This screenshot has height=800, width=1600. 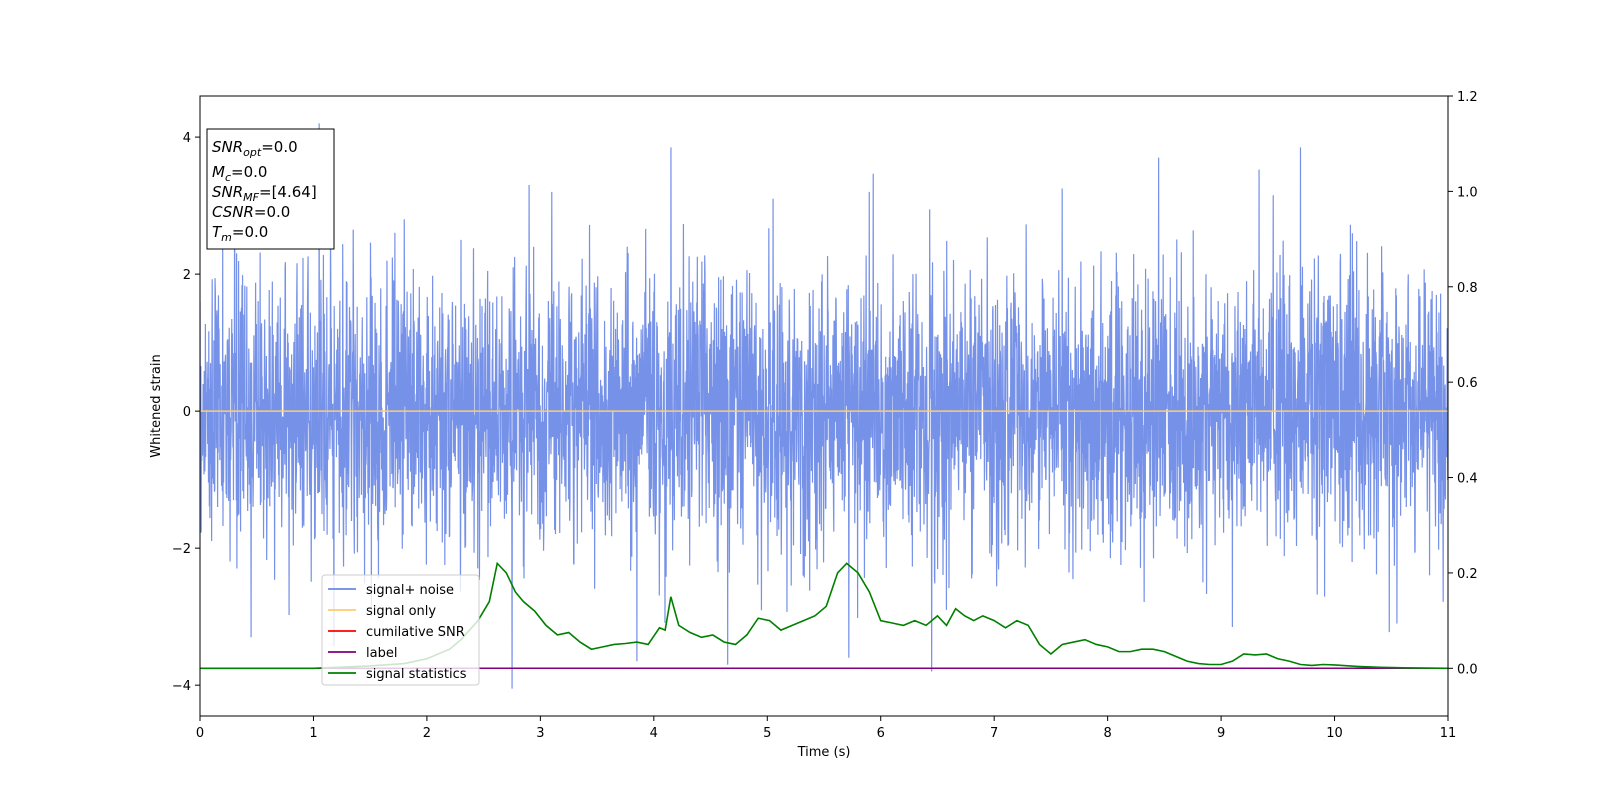 I want to click on y-axis-right: 0.0 0.2 0.4 0.6 0.8 1.0 1.2, so click(x=1463, y=383).